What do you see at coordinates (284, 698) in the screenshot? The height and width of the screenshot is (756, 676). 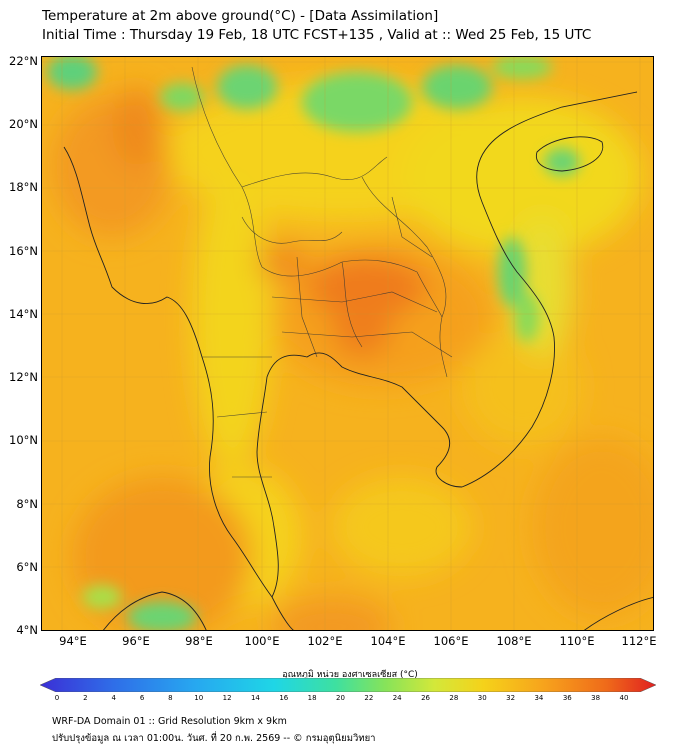 I see `colorbar-tick-label: 16` at bounding box center [284, 698].